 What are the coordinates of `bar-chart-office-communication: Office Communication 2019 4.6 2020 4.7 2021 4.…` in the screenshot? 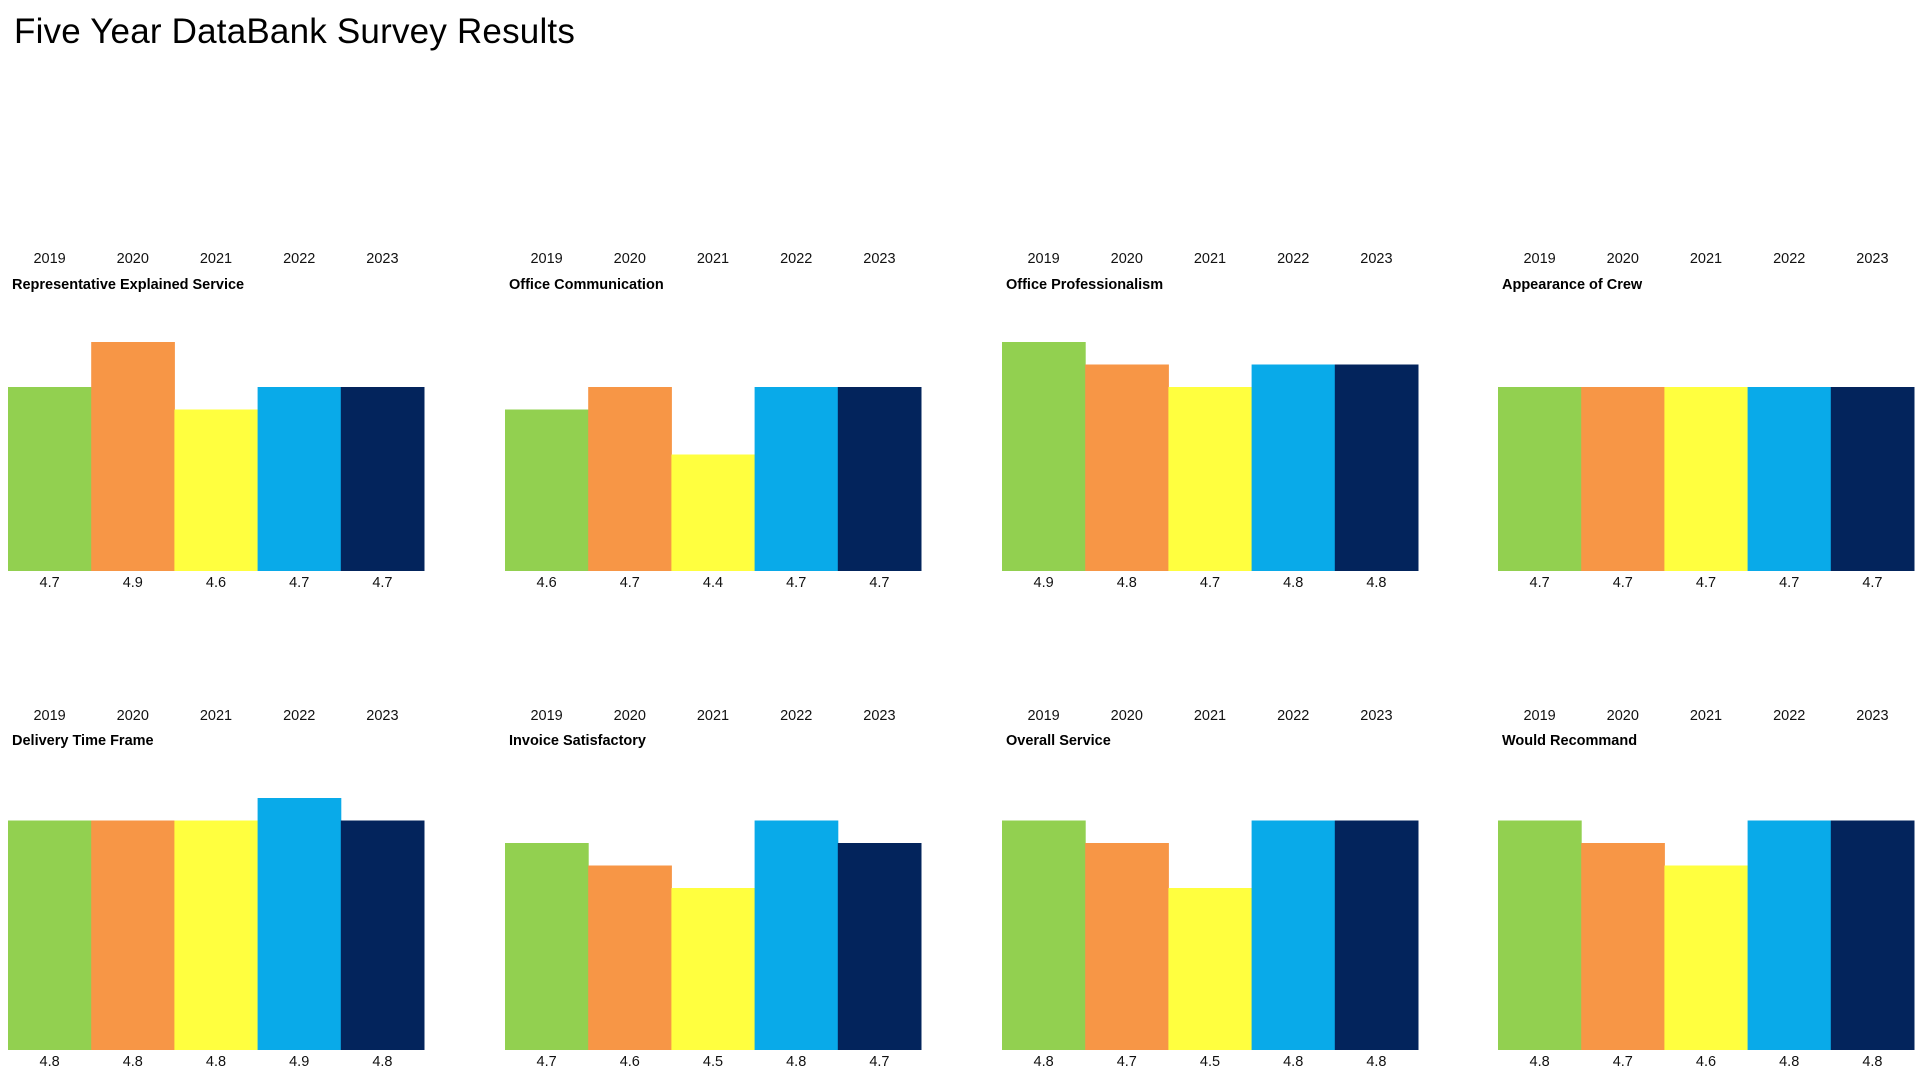 It's located at (715, 438).